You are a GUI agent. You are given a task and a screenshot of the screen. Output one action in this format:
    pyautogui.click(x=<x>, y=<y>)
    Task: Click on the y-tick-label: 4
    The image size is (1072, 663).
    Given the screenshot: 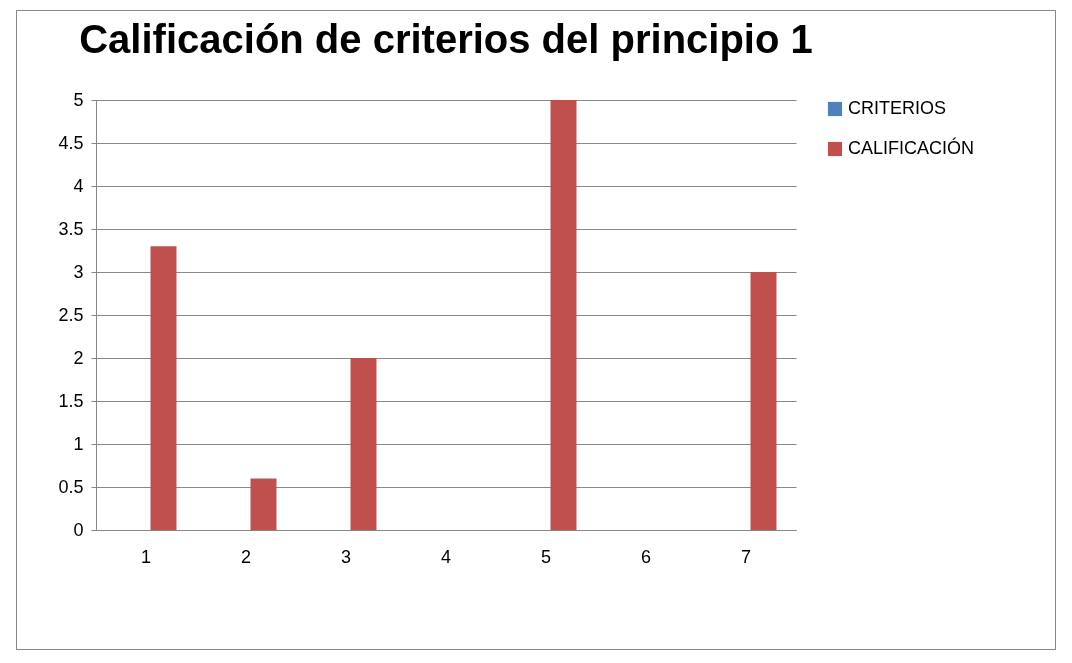 What is the action you would take?
    pyautogui.click(x=78, y=185)
    